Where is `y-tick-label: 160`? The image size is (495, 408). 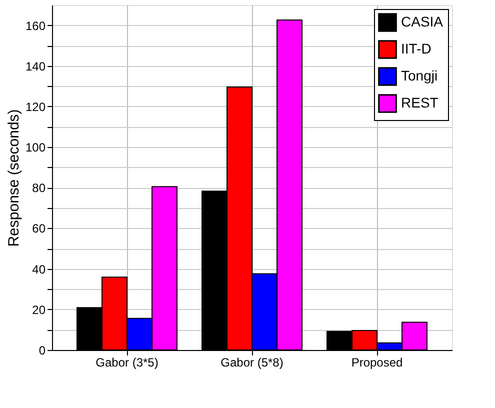 y-tick-label: 160 is located at coordinates (35, 25).